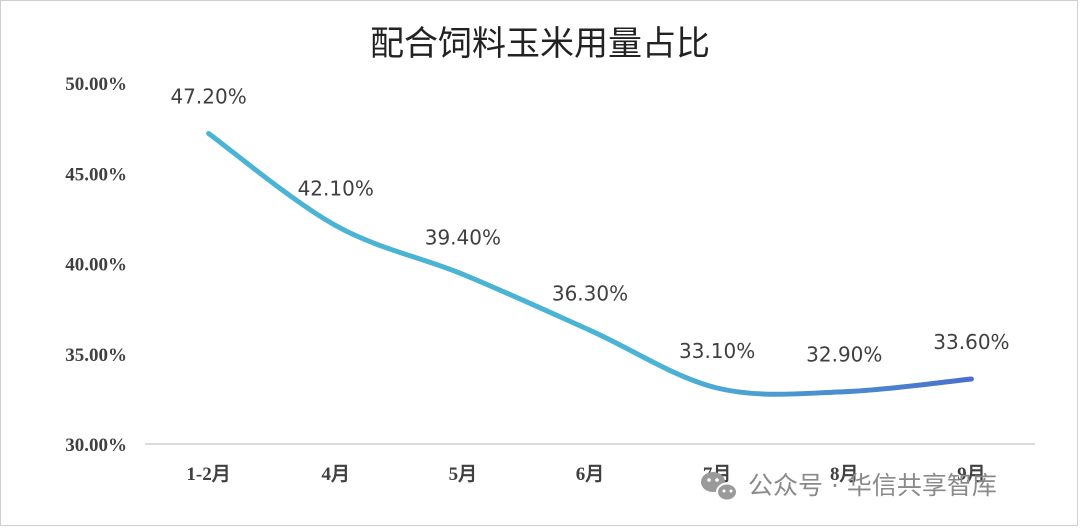 This screenshot has height=528, width=1080. What do you see at coordinates (335, 474) in the screenshot?
I see `x-tick-label: 4月` at bounding box center [335, 474].